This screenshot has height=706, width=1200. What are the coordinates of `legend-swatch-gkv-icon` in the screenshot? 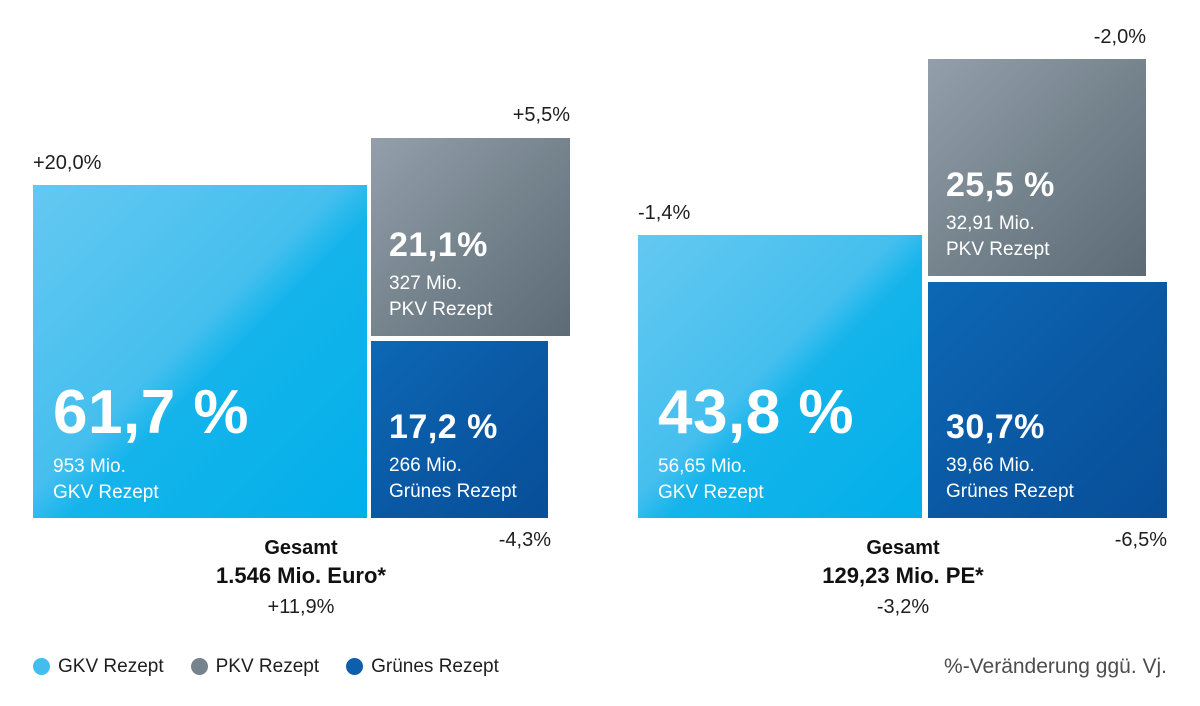 It's located at (41, 666).